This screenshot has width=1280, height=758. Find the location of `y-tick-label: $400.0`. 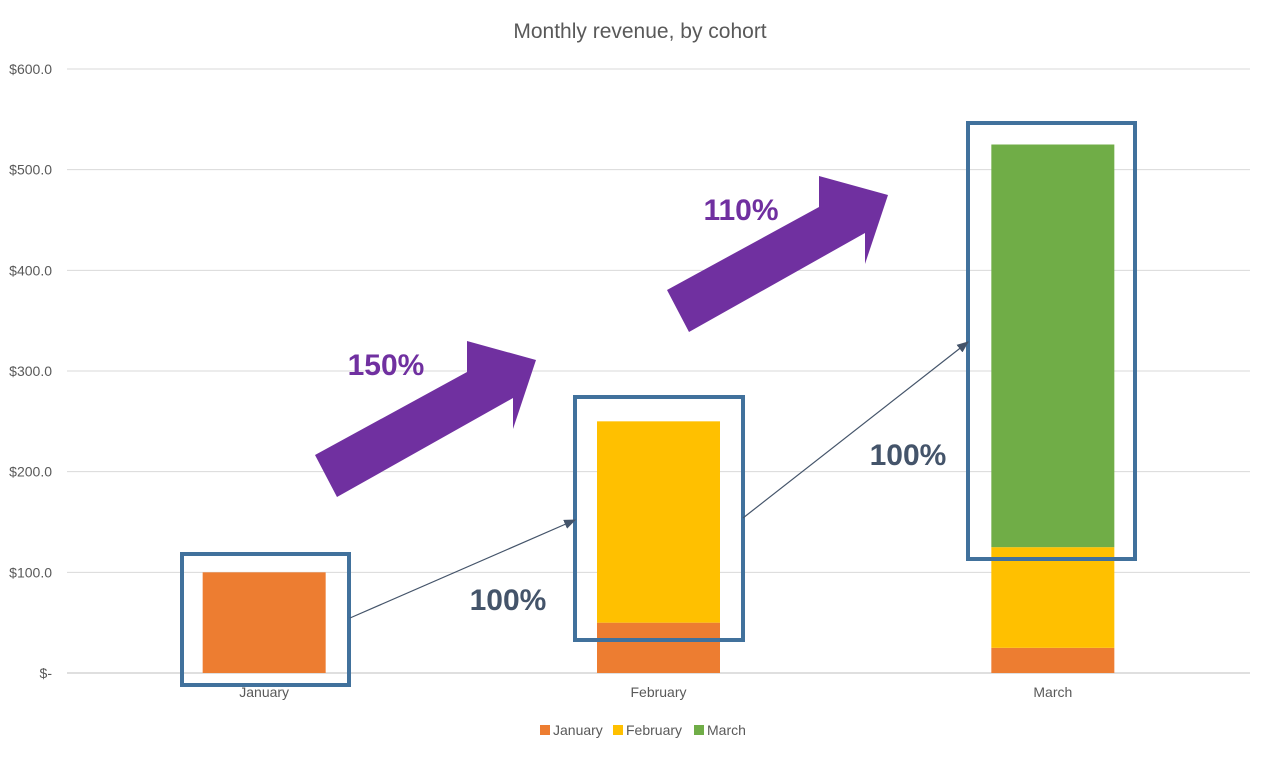

y-tick-label: $400.0 is located at coordinates (30, 270).